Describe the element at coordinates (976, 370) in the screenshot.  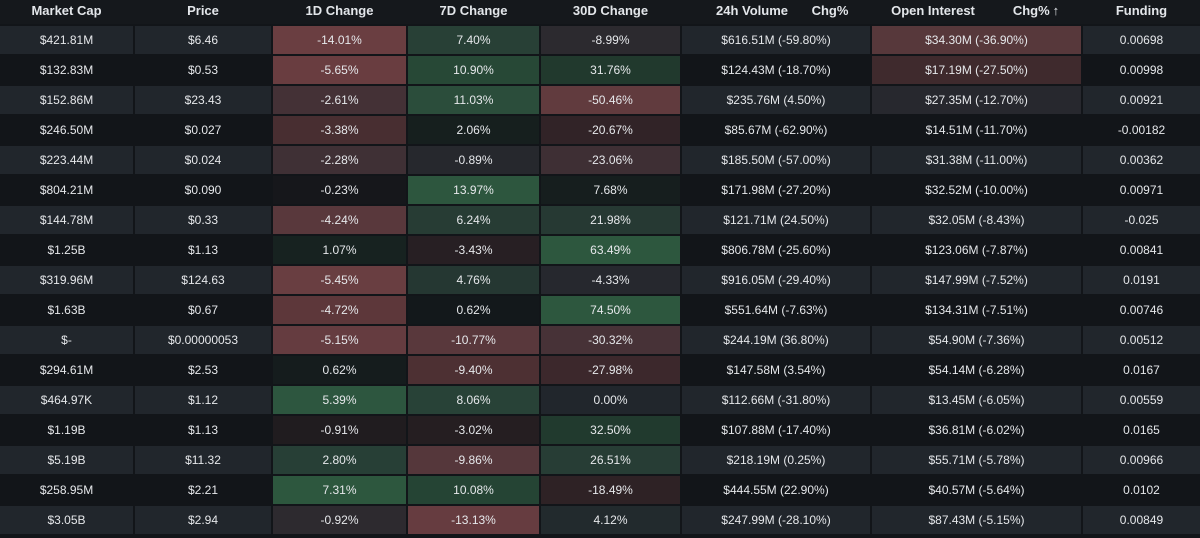
I see `open-interest-cell: $54.14M (-6.28%)` at that location.